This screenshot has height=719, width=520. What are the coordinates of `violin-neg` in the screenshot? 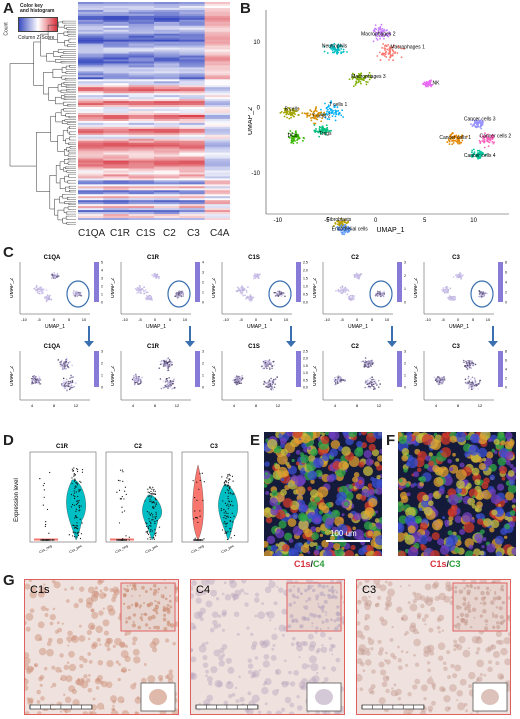 It's located at (198, 502).